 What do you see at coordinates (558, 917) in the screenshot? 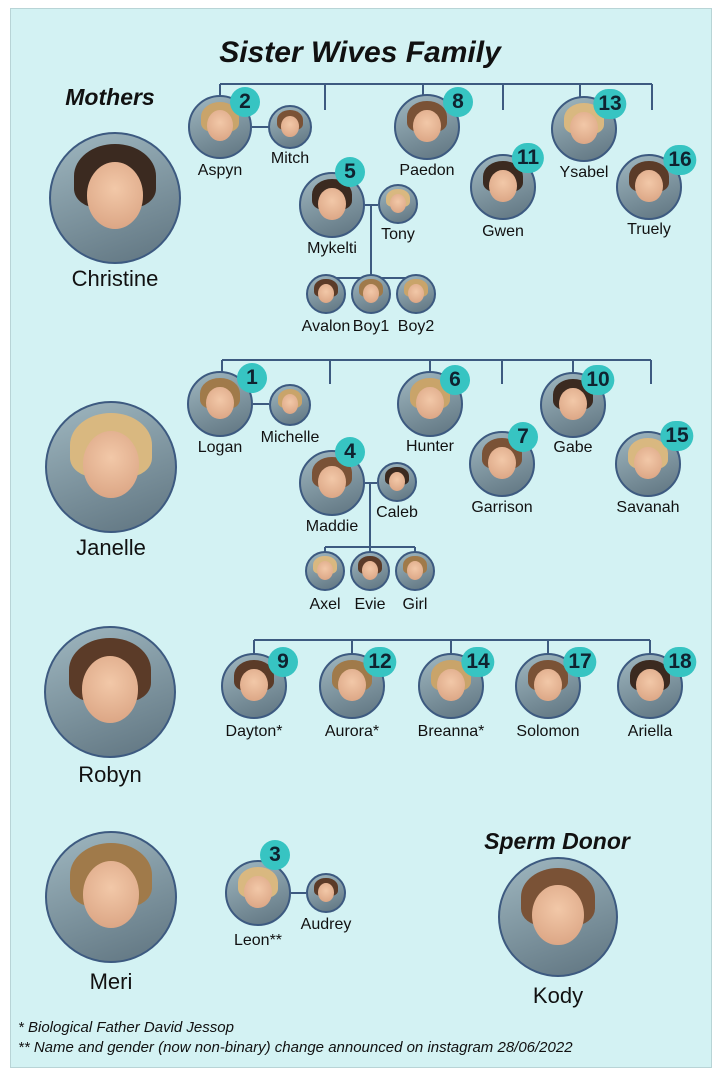
I see `donor-kody-photo` at bounding box center [558, 917].